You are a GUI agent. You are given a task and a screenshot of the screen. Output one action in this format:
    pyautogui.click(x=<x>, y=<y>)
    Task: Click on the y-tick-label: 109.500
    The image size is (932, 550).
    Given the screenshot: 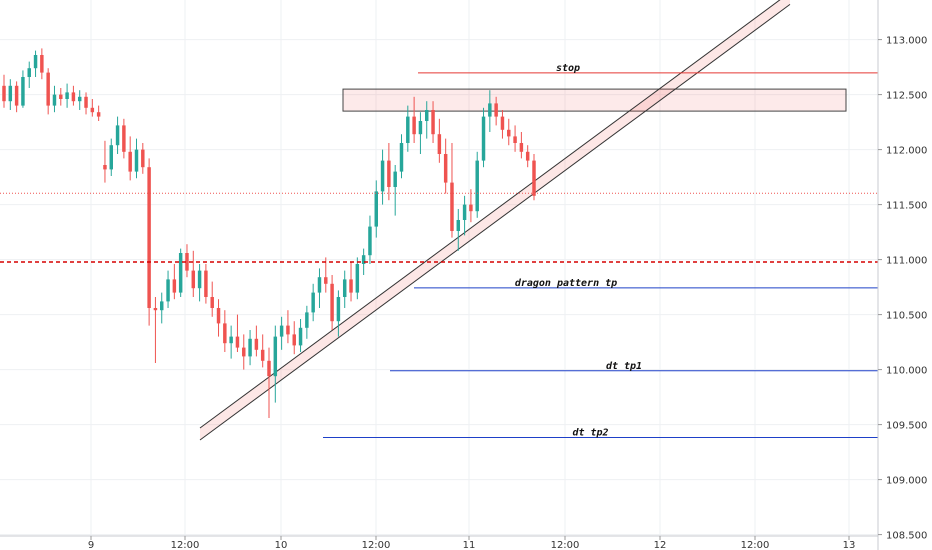 What is the action you would take?
    pyautogui.click(x=906, y=426)
    